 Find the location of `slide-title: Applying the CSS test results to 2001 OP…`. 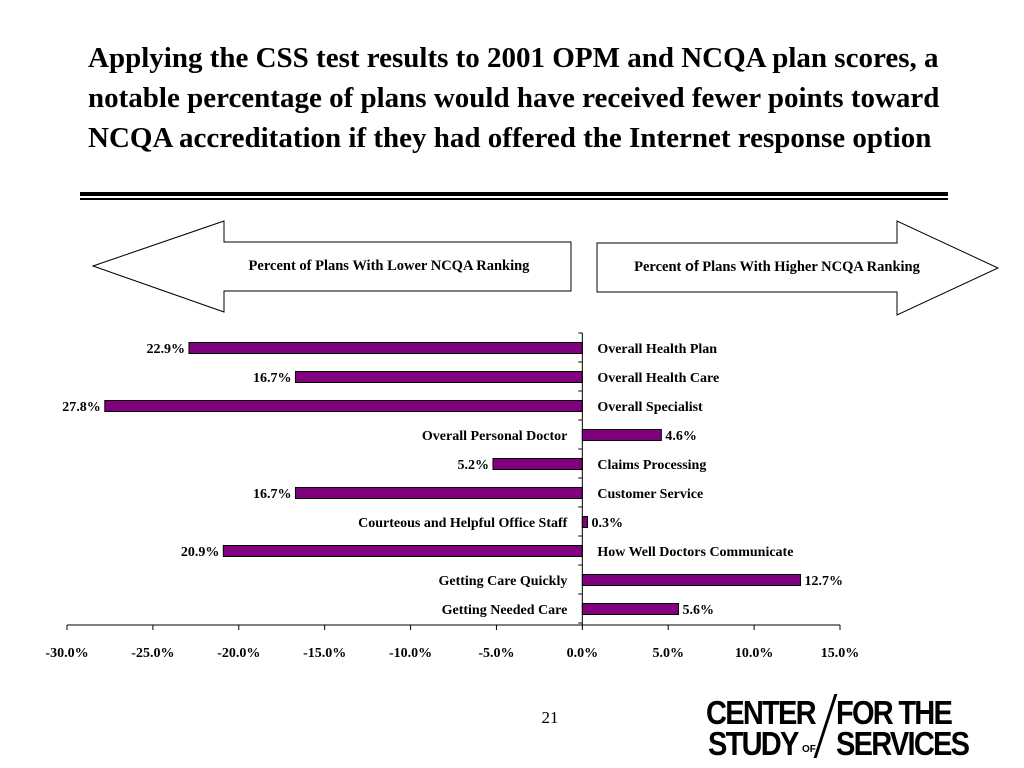

slide-title: Applying the CSS test results to 2001 OP… is located at coordinates (514, 98).